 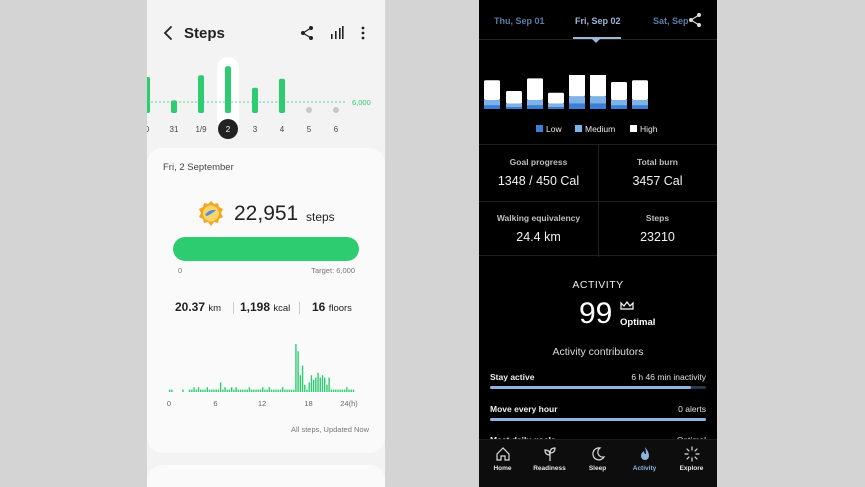 I want to click on legend-low: Low, so click(x=549, y=129).